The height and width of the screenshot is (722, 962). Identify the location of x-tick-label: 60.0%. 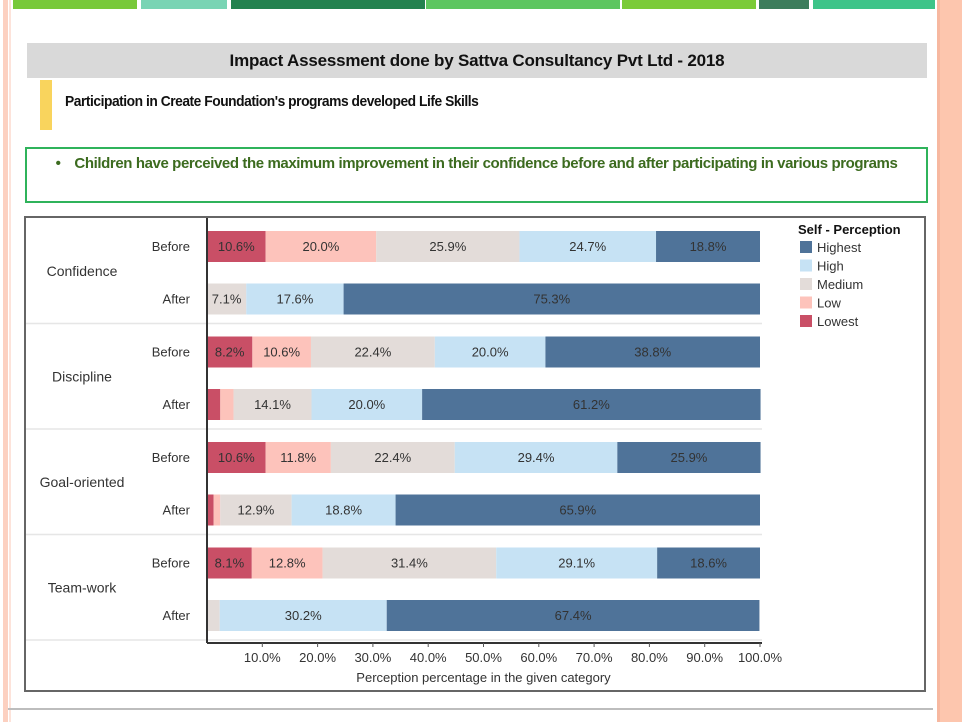
(538, 657).